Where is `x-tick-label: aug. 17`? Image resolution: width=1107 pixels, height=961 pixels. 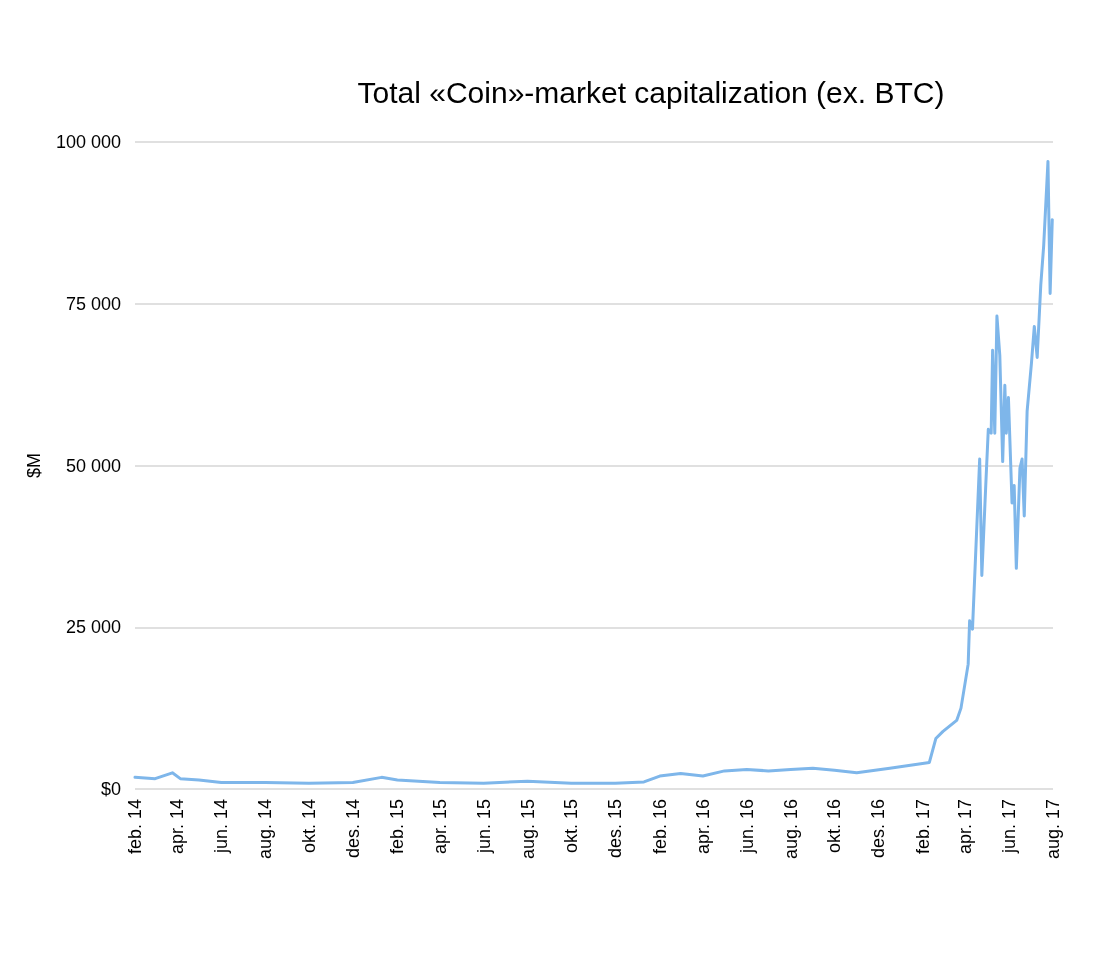 x-tick-label: aug. 17 is located at coordinates (1053, 829).